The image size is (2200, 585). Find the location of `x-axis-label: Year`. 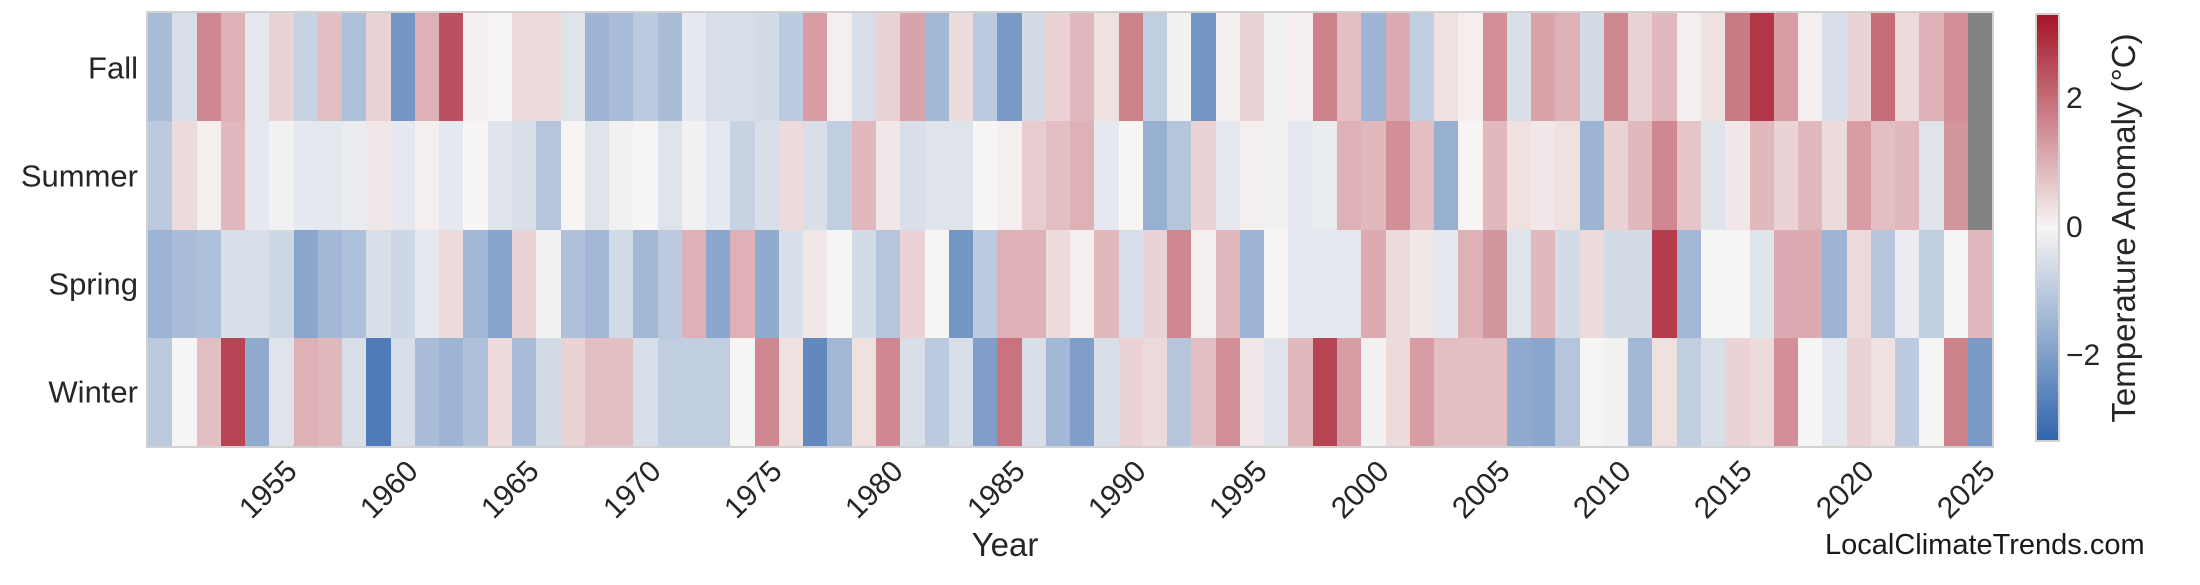

x-axis-label: Year is located at coordinates (1005, 544).